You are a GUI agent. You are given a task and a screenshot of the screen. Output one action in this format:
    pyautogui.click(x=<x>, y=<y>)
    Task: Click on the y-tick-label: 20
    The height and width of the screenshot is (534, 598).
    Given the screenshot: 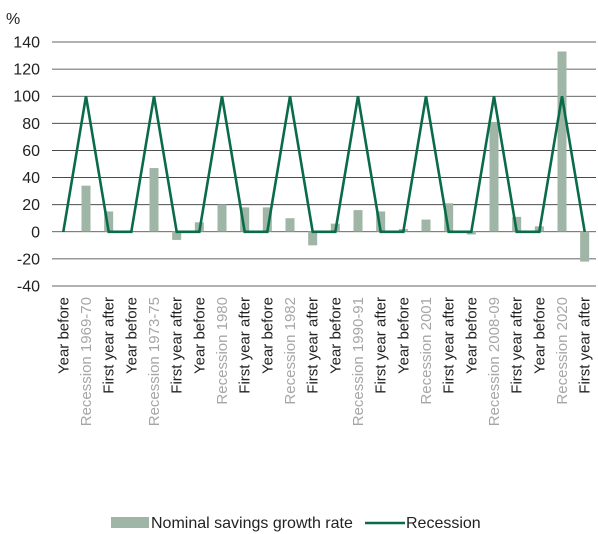 What is the action you would take?
    pyautogui.click(x=31, y=205)
    